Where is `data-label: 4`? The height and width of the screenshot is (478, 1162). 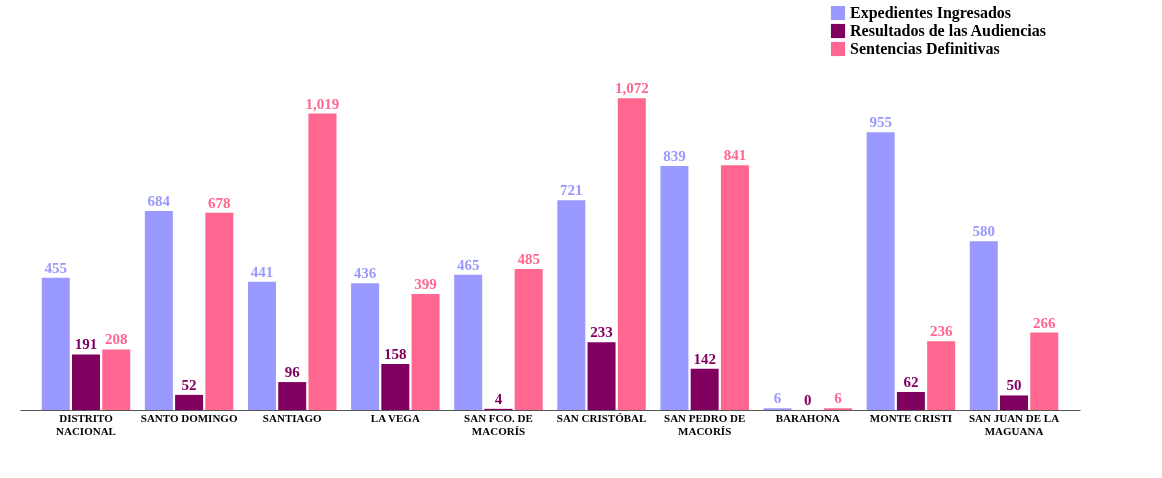
data-label: 4 is located at coordinates (498, 398).